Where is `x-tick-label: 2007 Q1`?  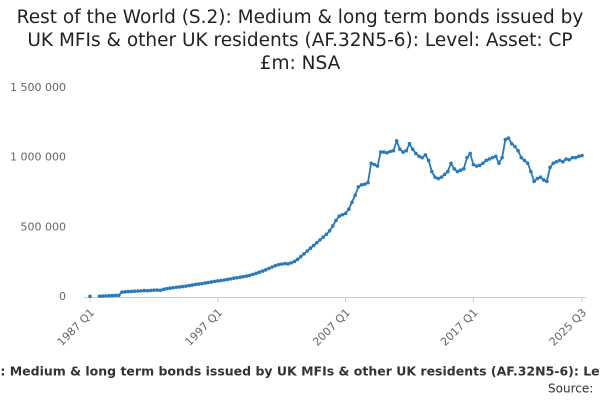 x-tick-label: 2007 Q1 is located at coordinates (331, 327).